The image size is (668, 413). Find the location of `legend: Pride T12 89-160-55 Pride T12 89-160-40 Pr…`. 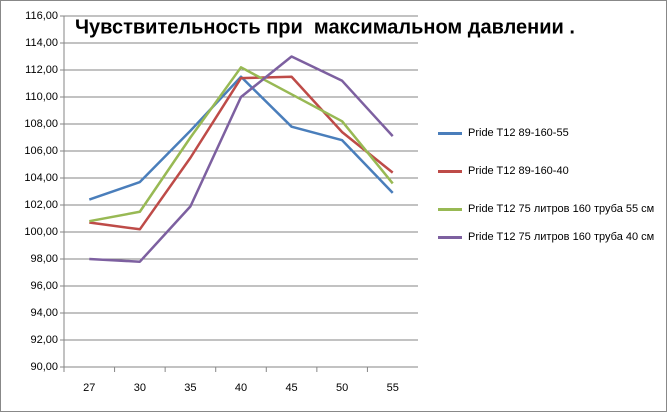

legend: Pride T12 89-160-55 Pride T12 89-160-40 Pr… is located at coordinates (547, 191).